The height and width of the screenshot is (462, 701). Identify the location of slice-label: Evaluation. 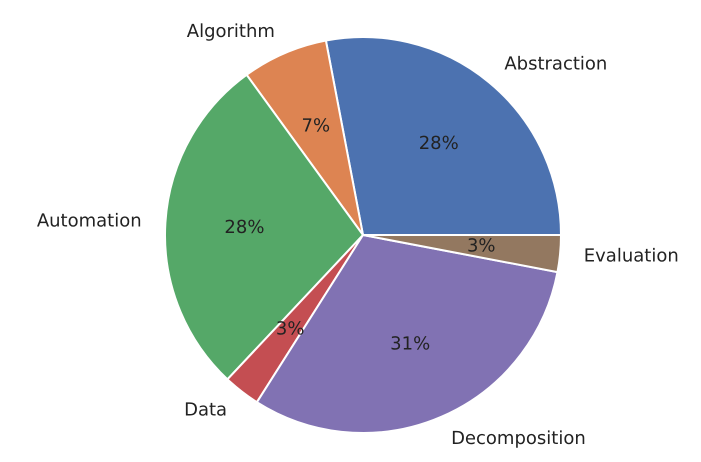
(631, 255).